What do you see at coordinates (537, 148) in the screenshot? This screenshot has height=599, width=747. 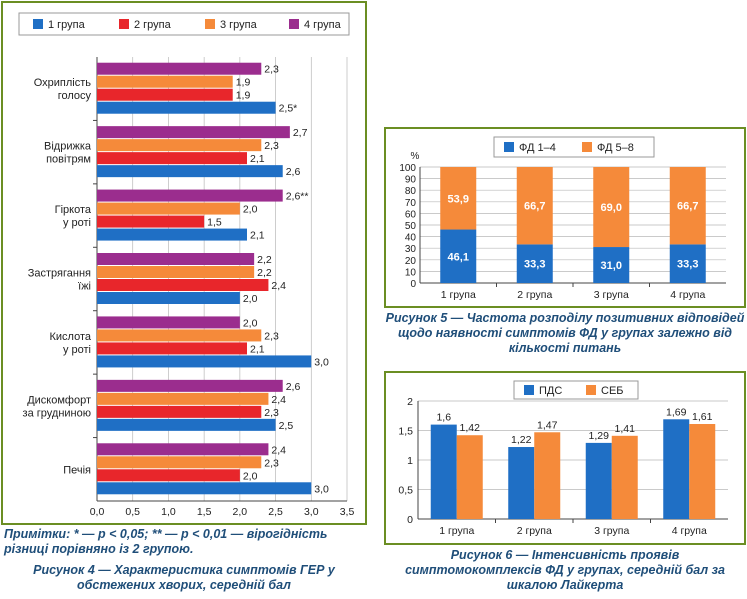 I see `legend-label: ФД 1–4` at bounding box center [537, 148].